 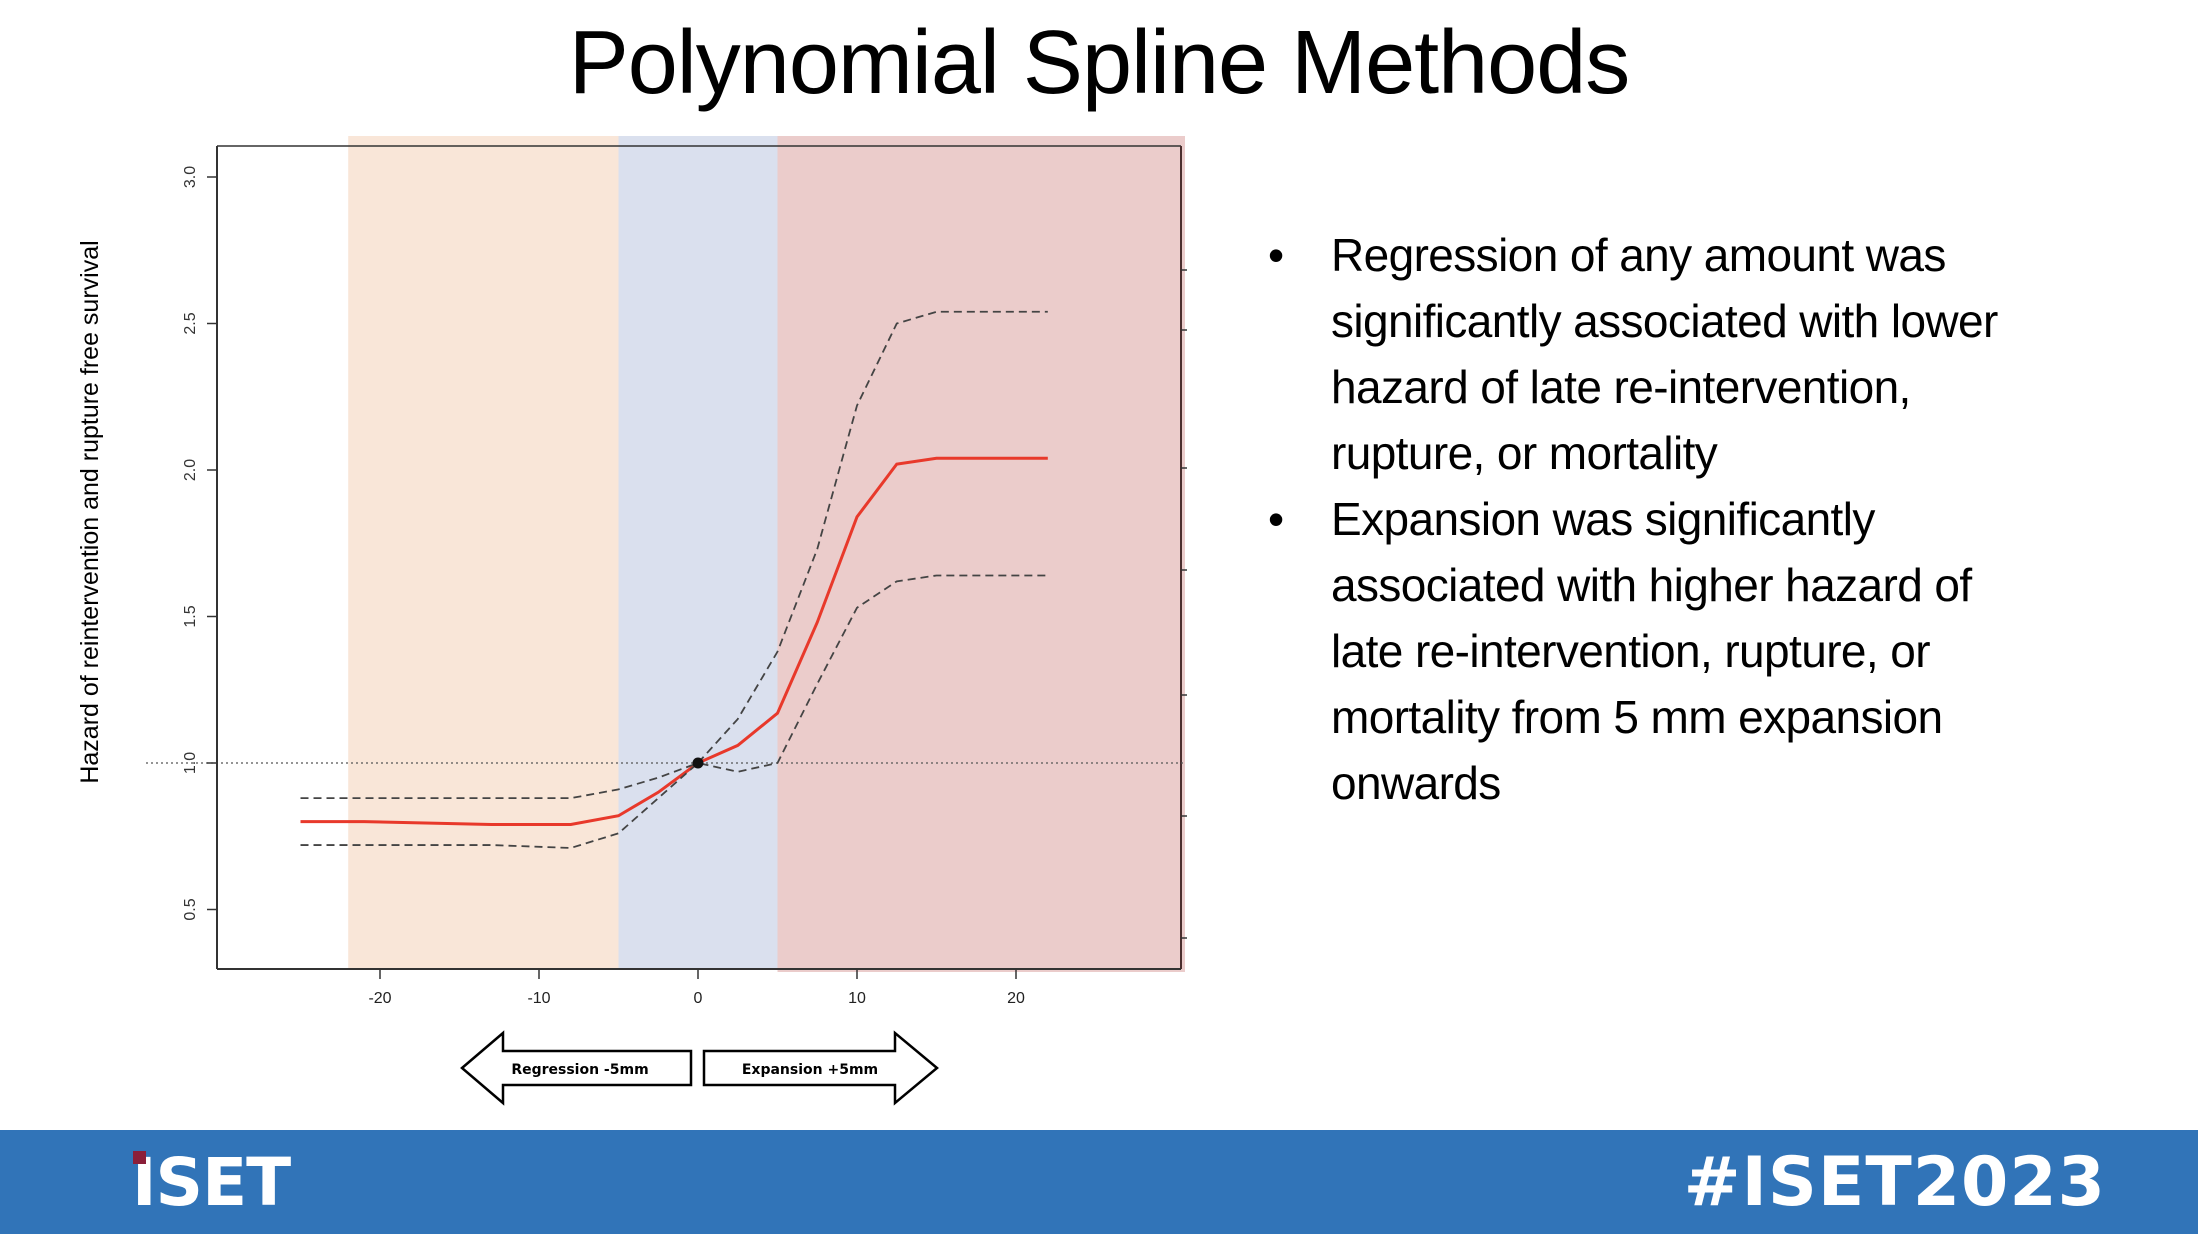 What do you see at coordinates (1664, 321) in the screenshot?
I see `bullet-line: significantly associated with lower` at bounding box center [1664, 321].